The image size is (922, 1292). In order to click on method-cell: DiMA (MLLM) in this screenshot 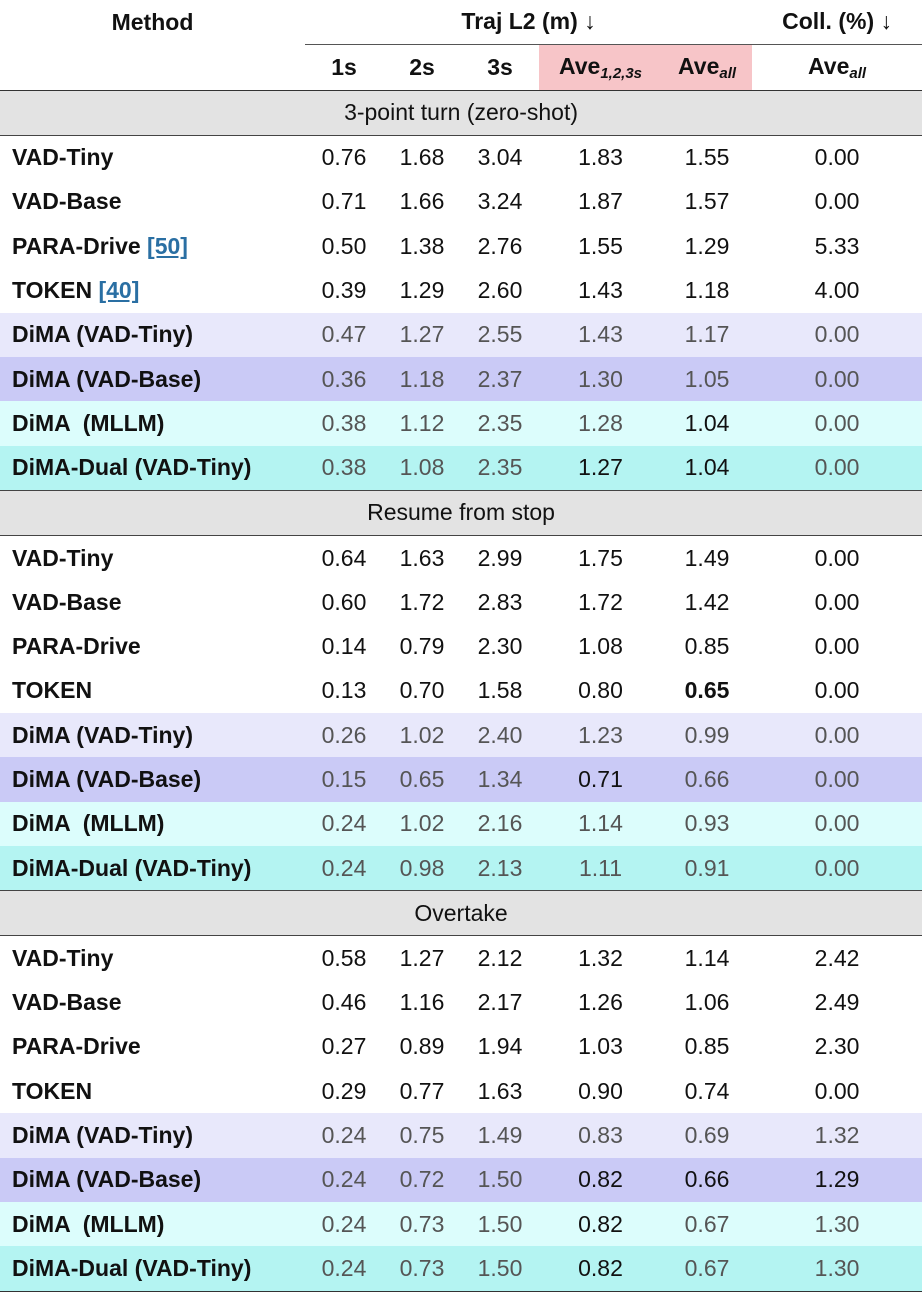, I will do `click(152, 423)`.